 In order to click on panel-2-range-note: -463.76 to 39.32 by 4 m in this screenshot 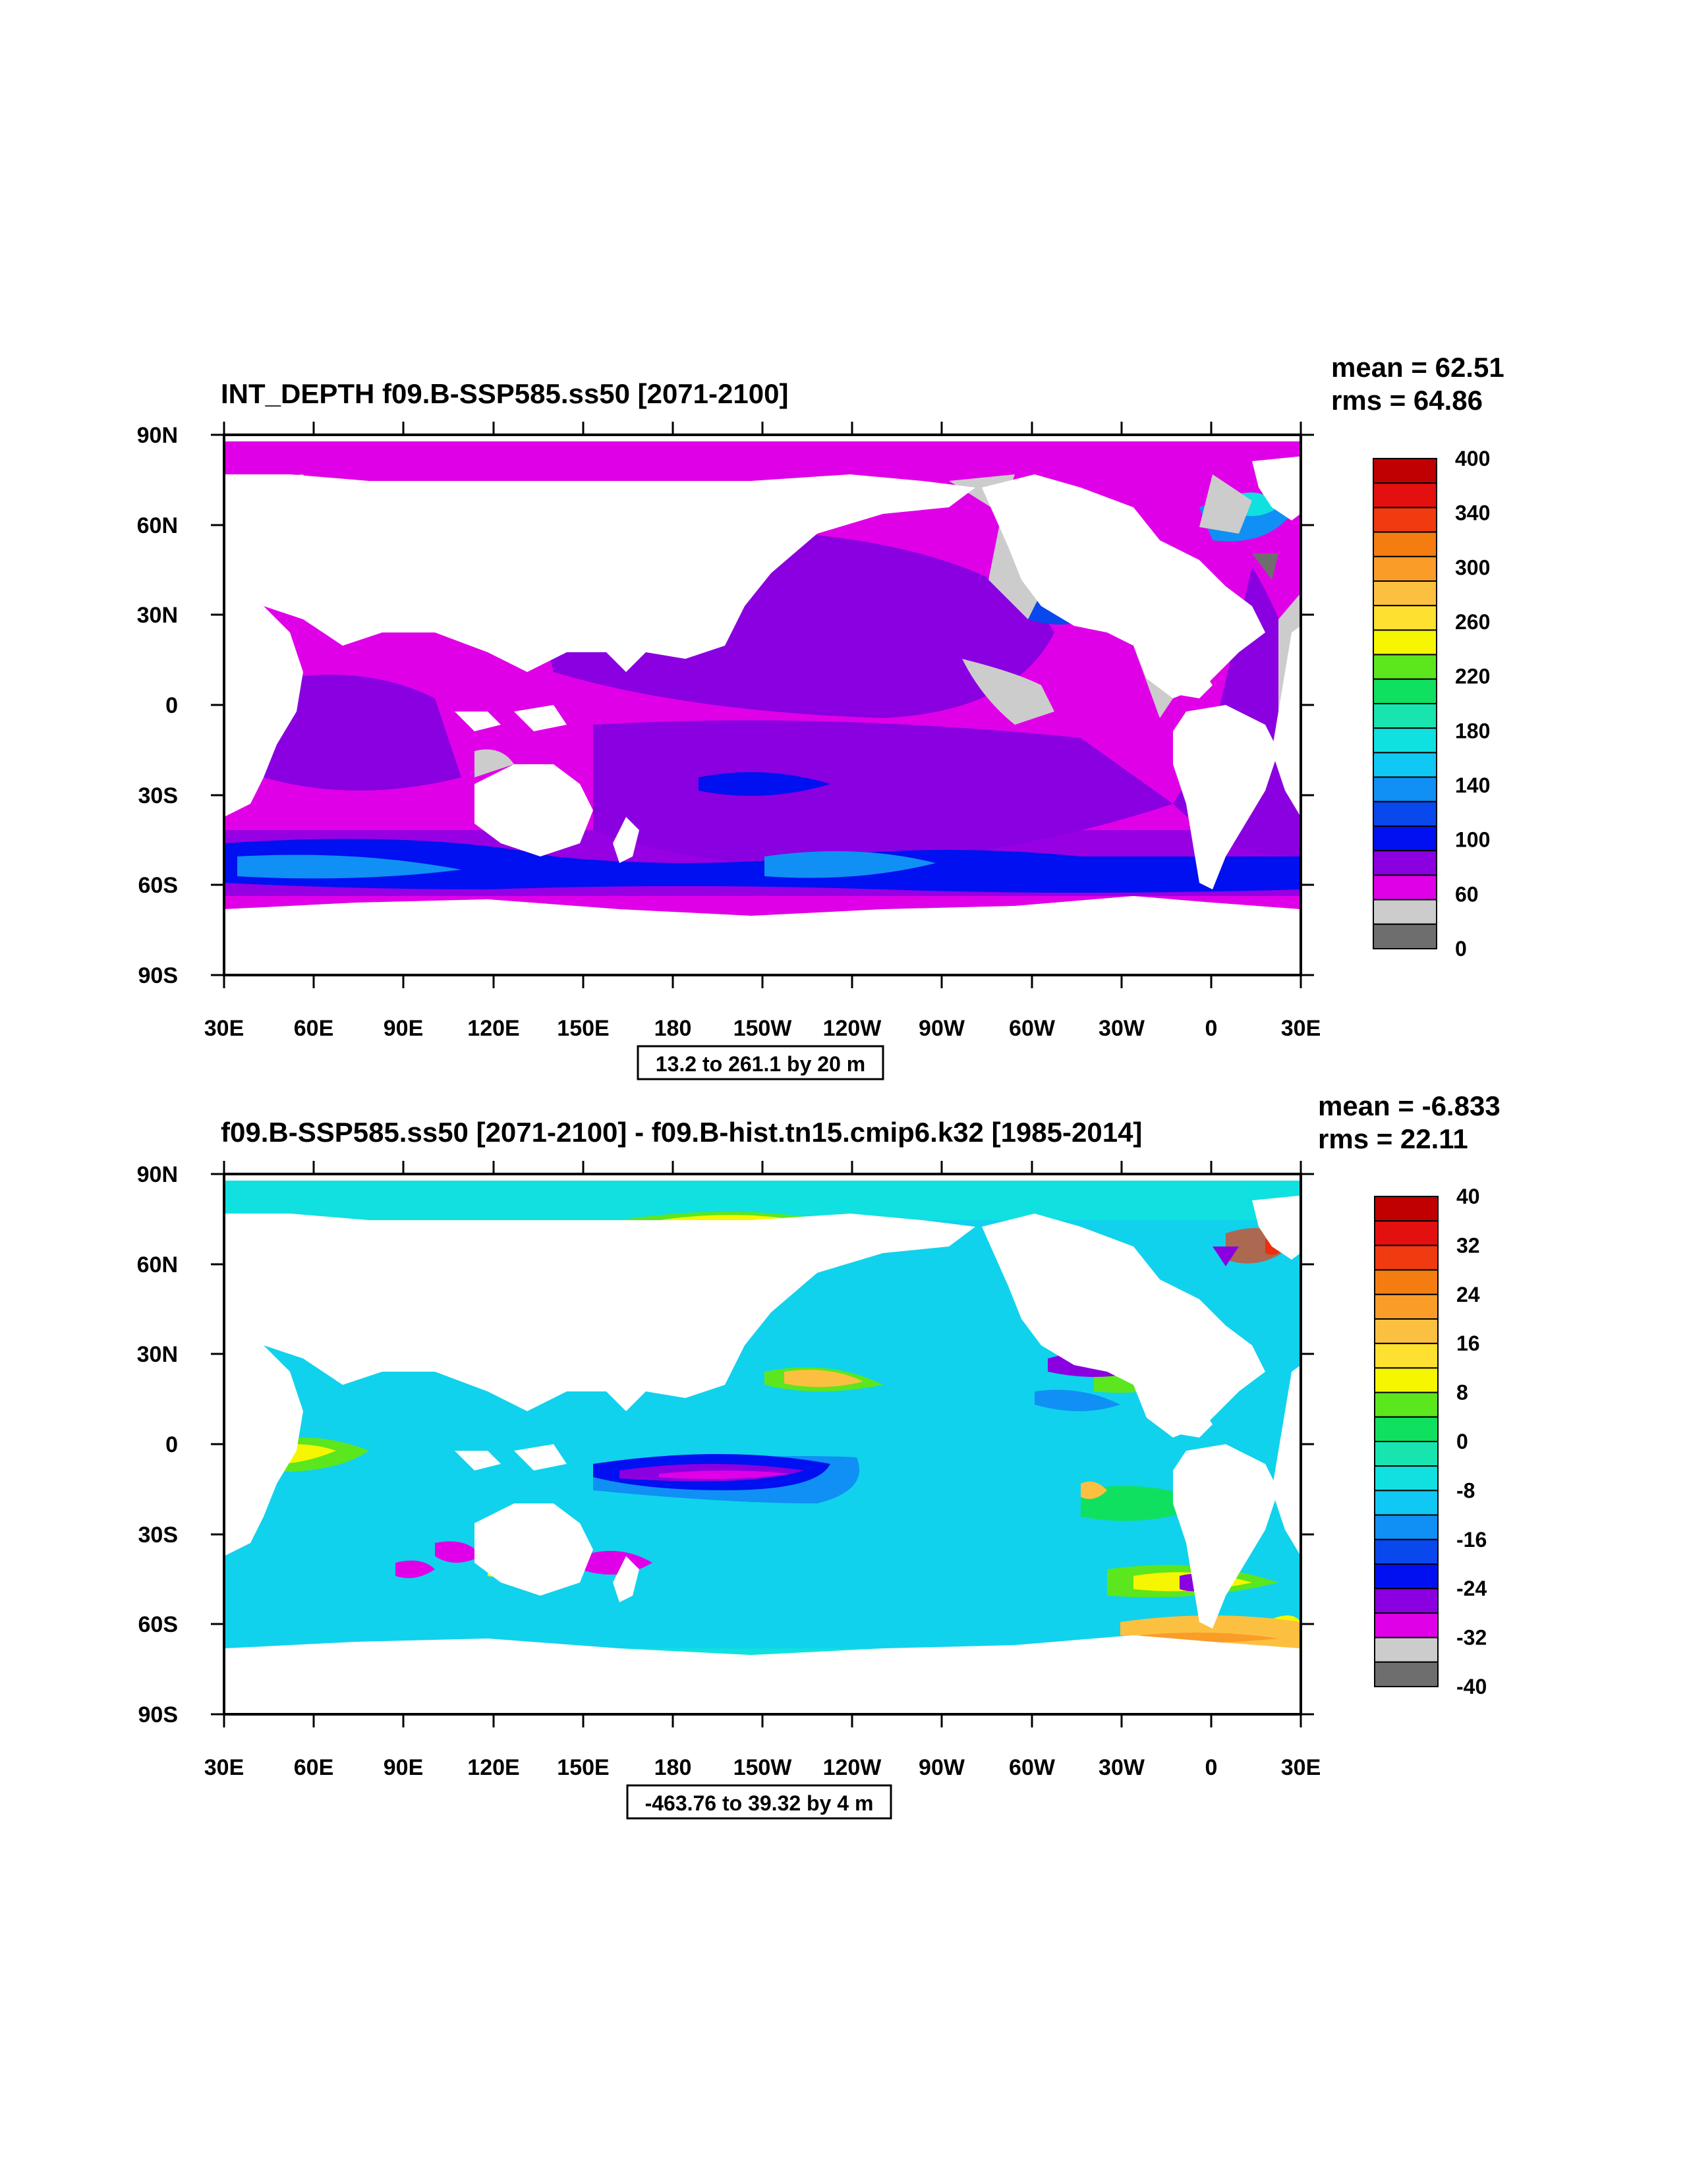, I will do `click(759, 1803)`.